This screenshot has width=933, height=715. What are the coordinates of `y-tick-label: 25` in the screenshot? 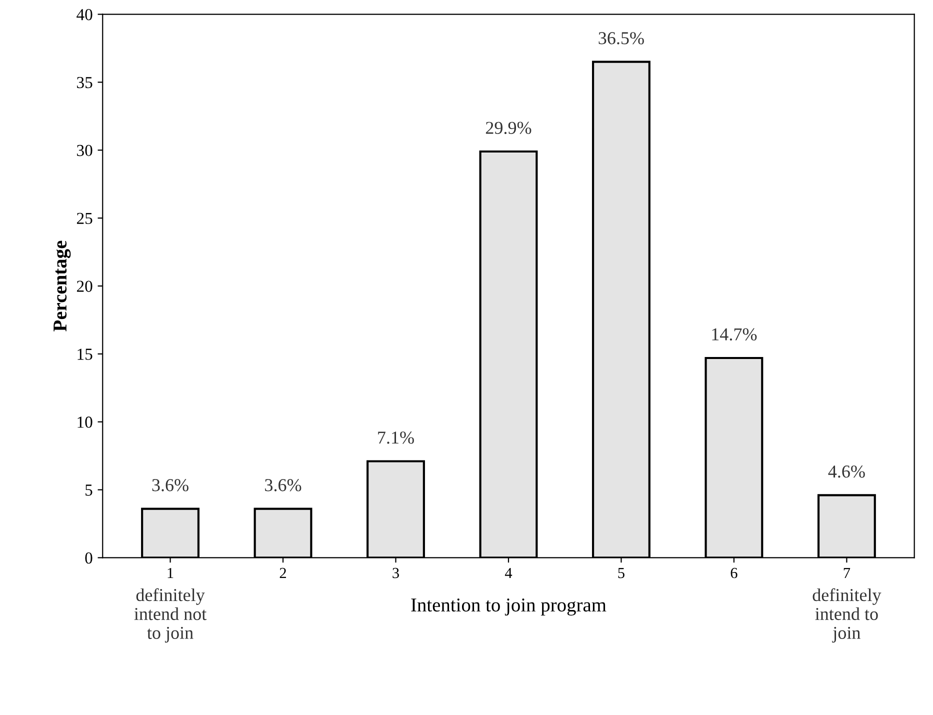 It's located at (84, 218).